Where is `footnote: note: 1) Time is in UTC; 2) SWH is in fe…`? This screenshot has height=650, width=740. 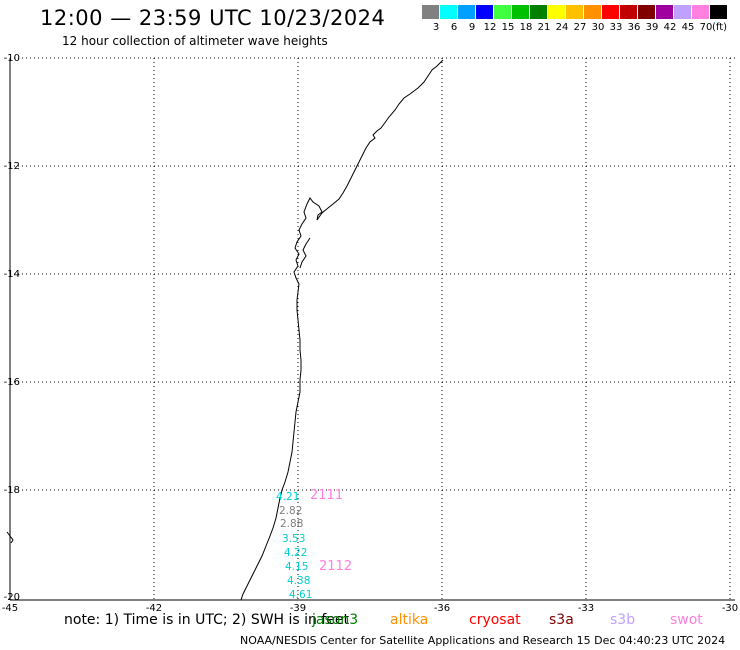
footnote: note: 1) Time is in UTC; 2) SWH is in fe… is located at coordinates (207, 620).